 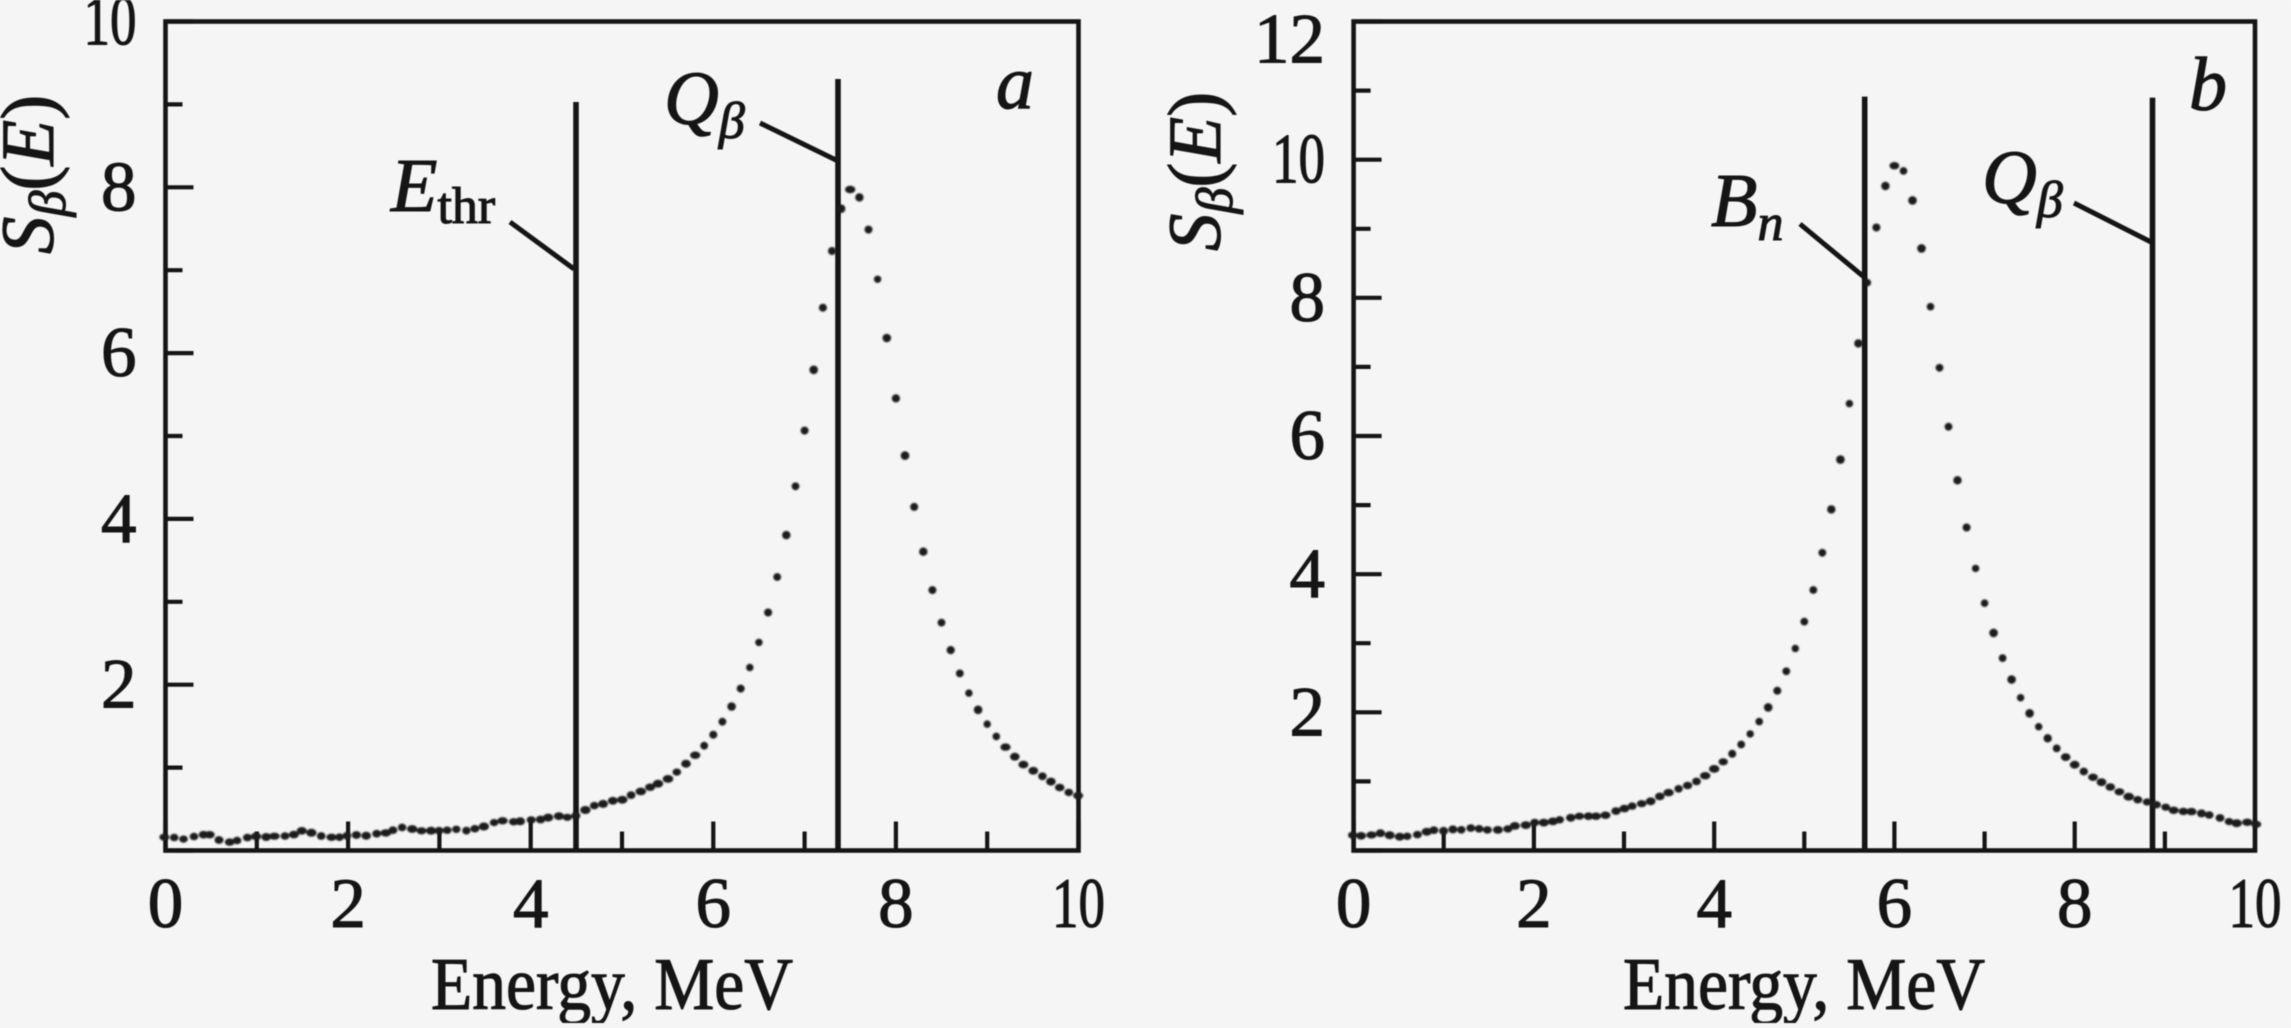 I want to click on svg-text: b, so click(x=2208, y=85).